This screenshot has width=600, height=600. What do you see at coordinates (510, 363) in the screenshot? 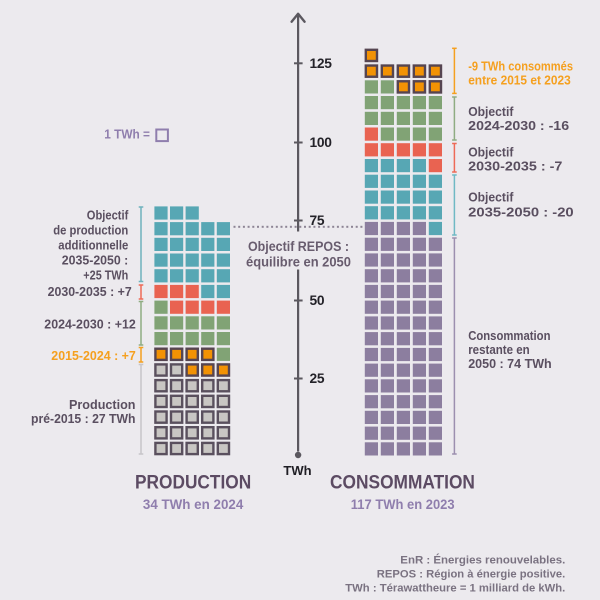
I see `svg-text: 2050 : 74 TWh` at bounding box center [510, 363].